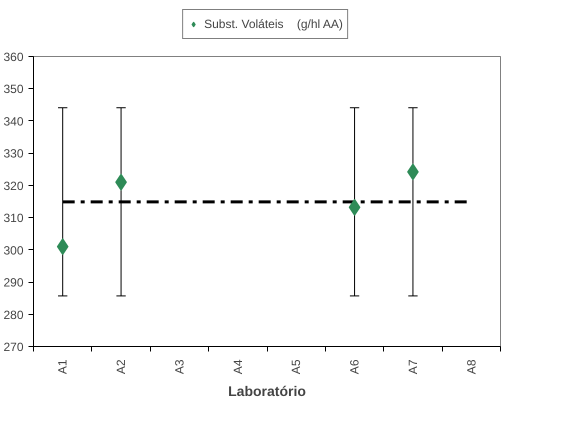  What do you see at coordinates (13, 283) in the screenshot?
I see `y-tick-label: 290` at bounding box center [13, 283].